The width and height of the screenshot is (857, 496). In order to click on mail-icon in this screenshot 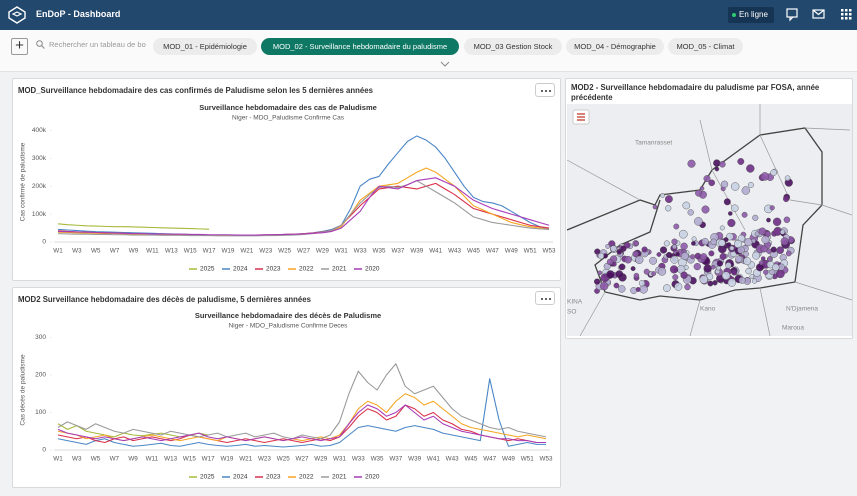, I will do `click(818, 14)`.